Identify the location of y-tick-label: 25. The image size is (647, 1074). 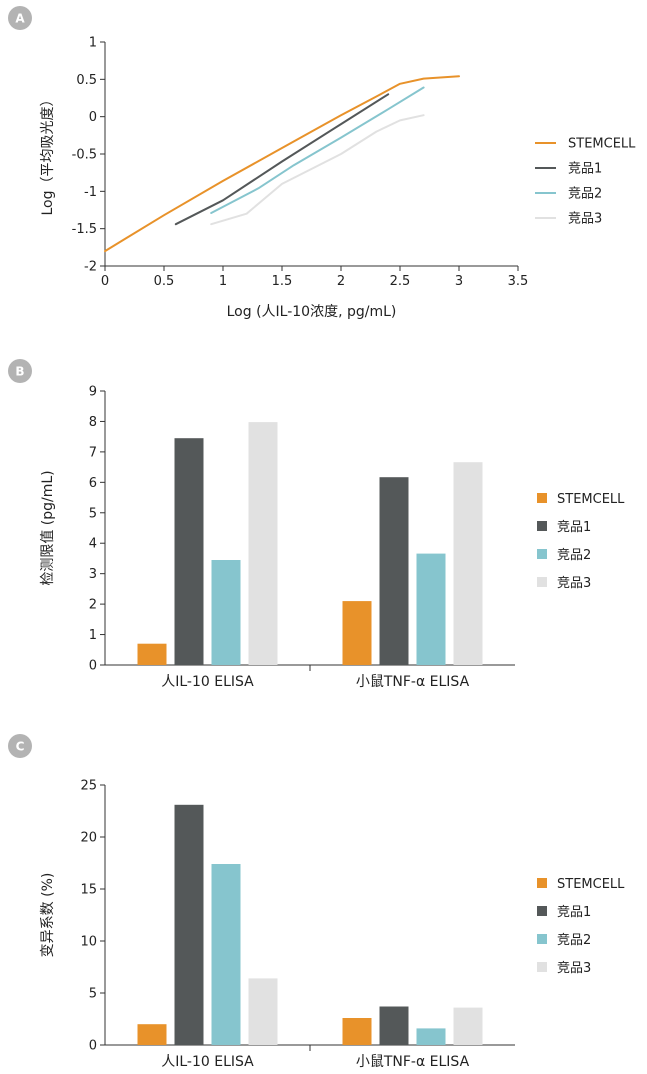
(88, 786).